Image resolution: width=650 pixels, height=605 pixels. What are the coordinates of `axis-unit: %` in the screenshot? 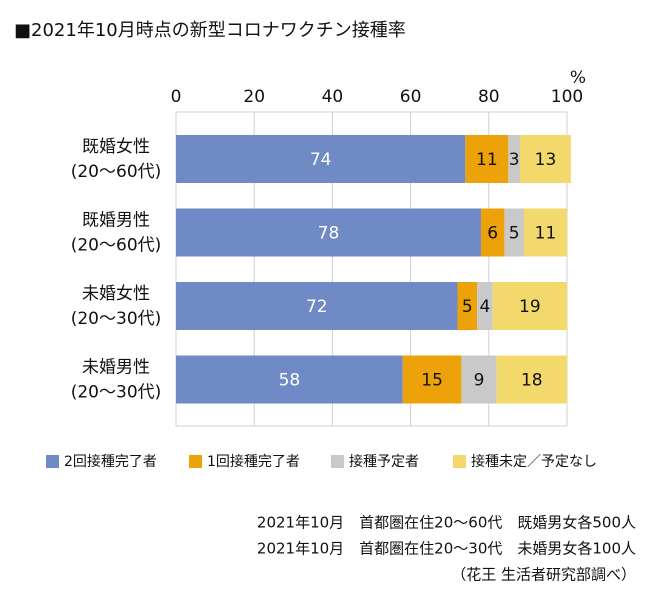 It's located at (578, 78).